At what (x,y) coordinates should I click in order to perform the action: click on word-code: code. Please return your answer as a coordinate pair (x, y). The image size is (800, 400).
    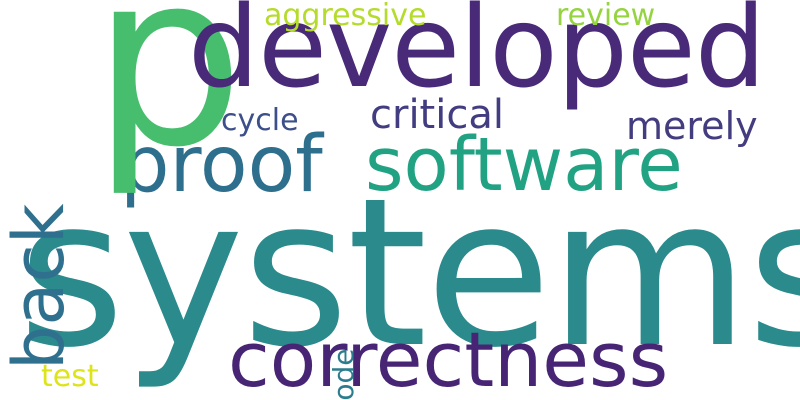
    Looking at the image, I should click on (343, 374).